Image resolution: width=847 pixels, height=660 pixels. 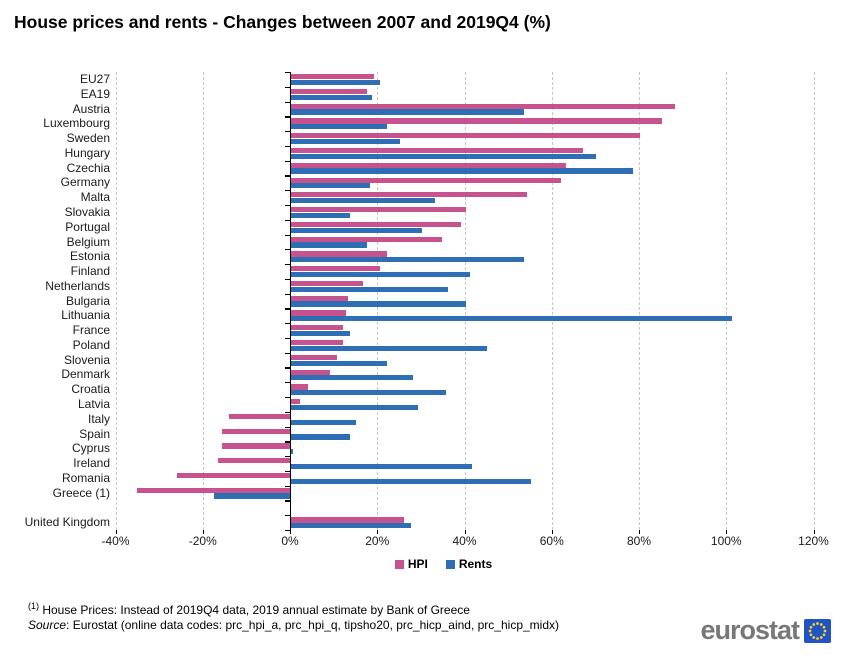 I want to click on bar-rents-denmark, so click(x=352, y=378).